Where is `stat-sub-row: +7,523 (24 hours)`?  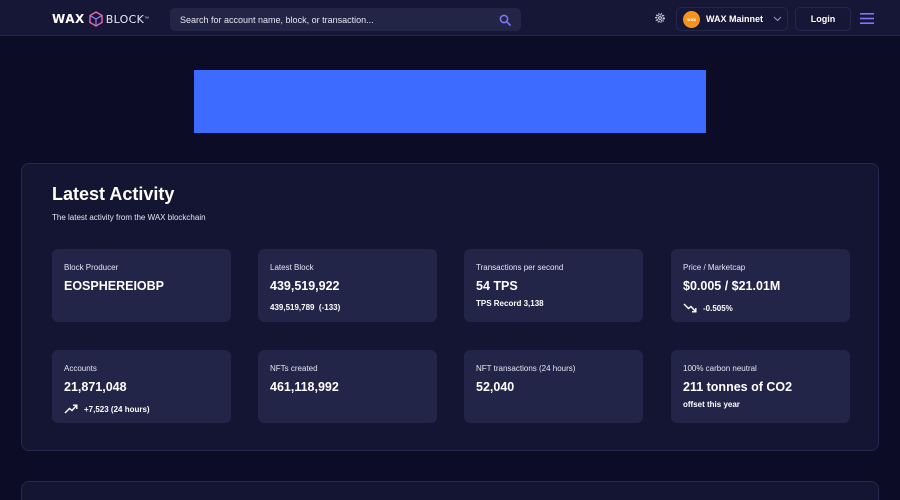 stat-sub-row: +7,523 (24 hours) is located at coordinates (107, 409).